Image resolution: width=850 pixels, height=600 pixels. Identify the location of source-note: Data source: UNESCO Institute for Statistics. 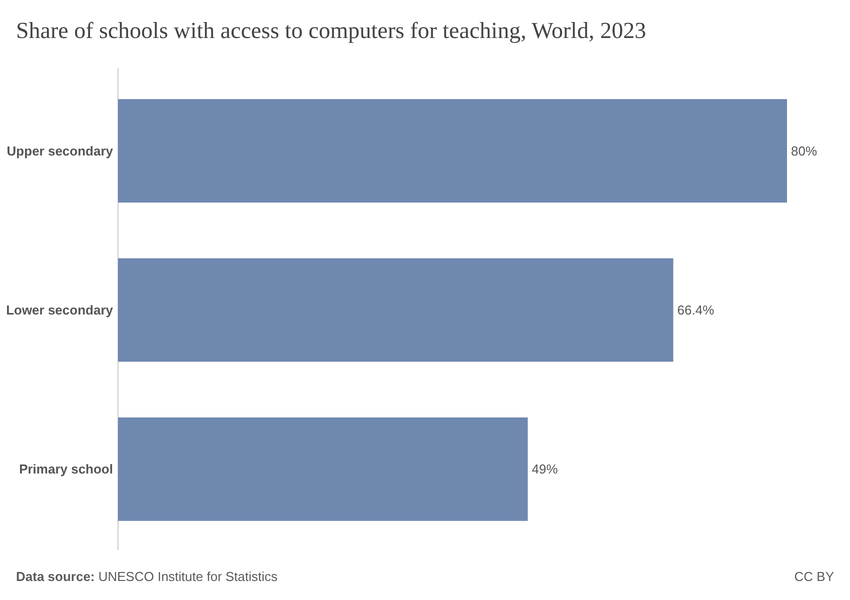
(147, 576).